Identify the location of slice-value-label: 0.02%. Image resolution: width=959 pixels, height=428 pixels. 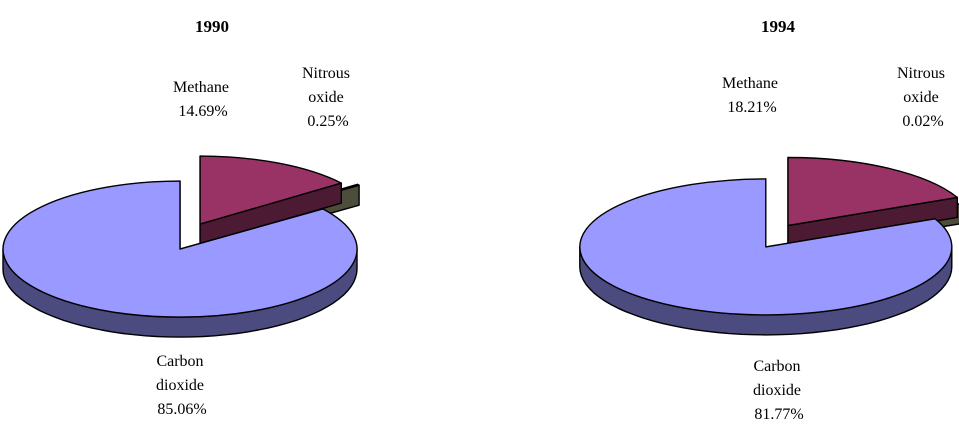
(922, 121).